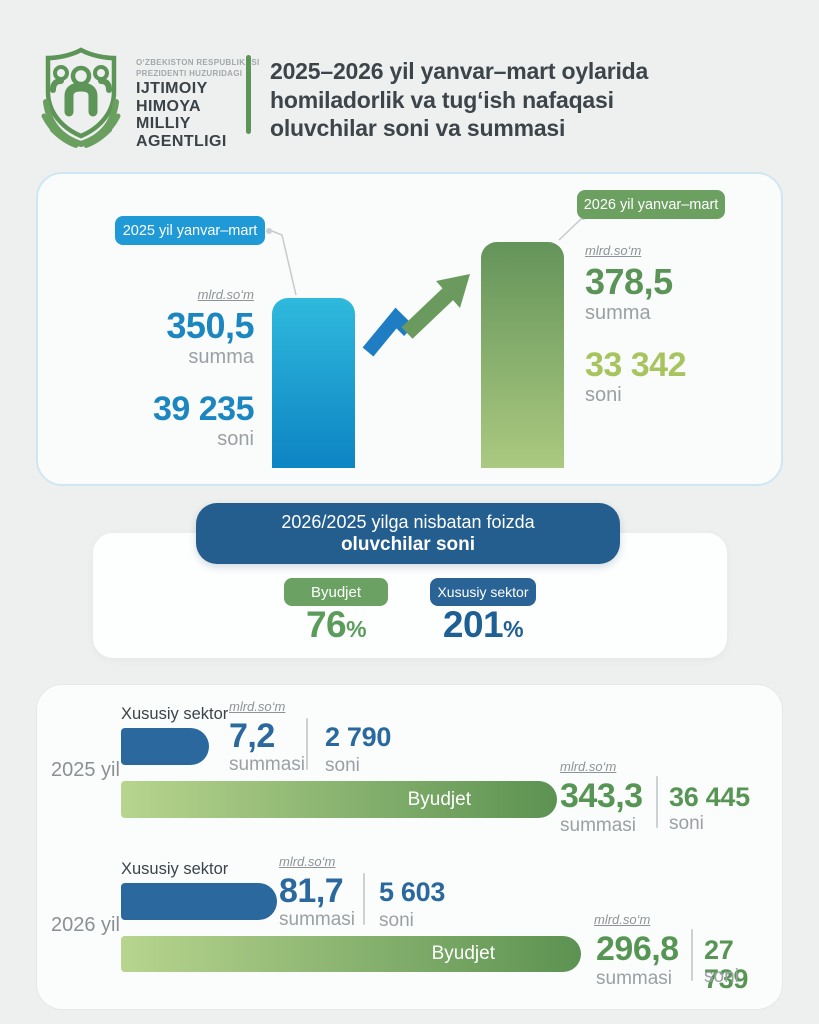 This screenshot has height=1024, width=819. Describe the element at coordinates (416, 315) in the screenshot. I see `growth-arrow-icon` at that location.